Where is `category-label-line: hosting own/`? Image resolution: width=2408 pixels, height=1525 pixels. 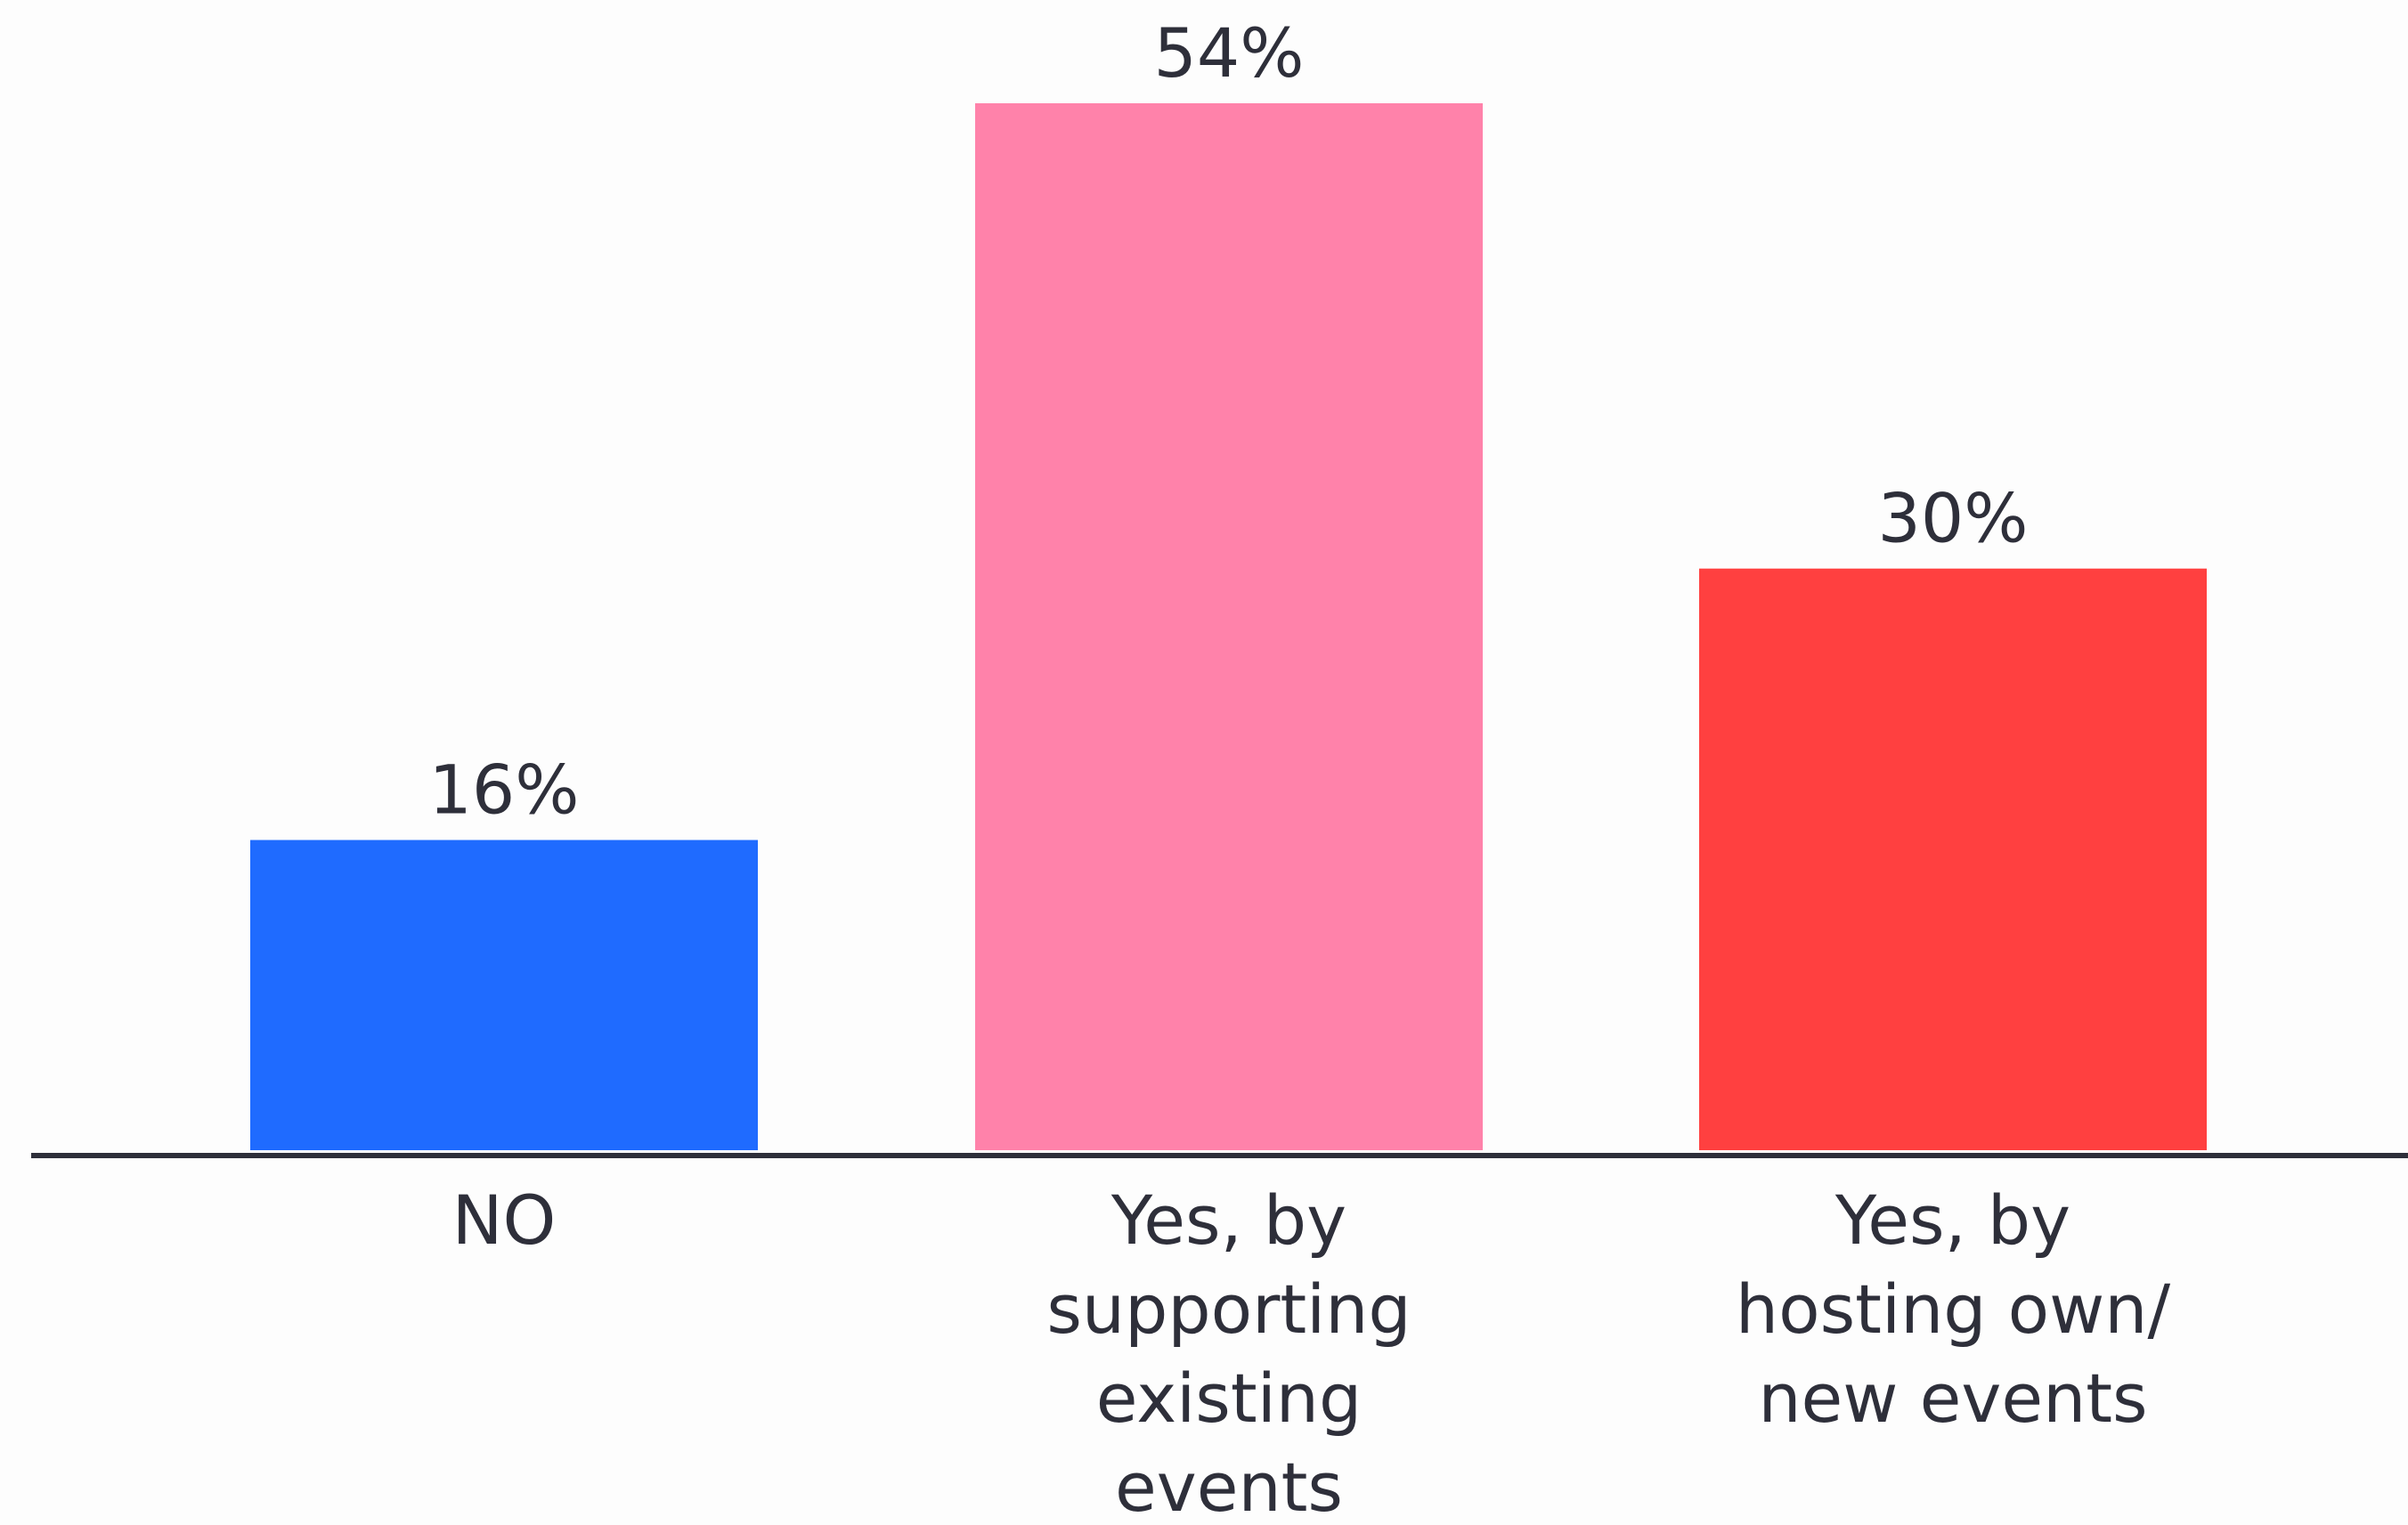
category-label-line: hosting own/ is located at coordinates (1953, 1309).